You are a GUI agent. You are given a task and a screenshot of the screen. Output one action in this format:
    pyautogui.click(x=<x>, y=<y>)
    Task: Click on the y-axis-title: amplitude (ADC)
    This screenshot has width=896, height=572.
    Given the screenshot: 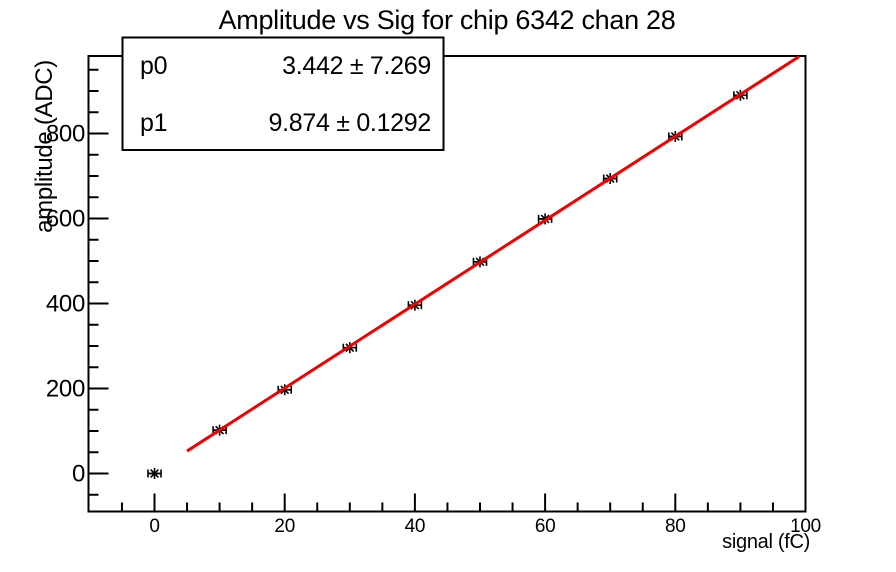 What is the action you would take?
    pyautogui.click(x=44, y=146)
    